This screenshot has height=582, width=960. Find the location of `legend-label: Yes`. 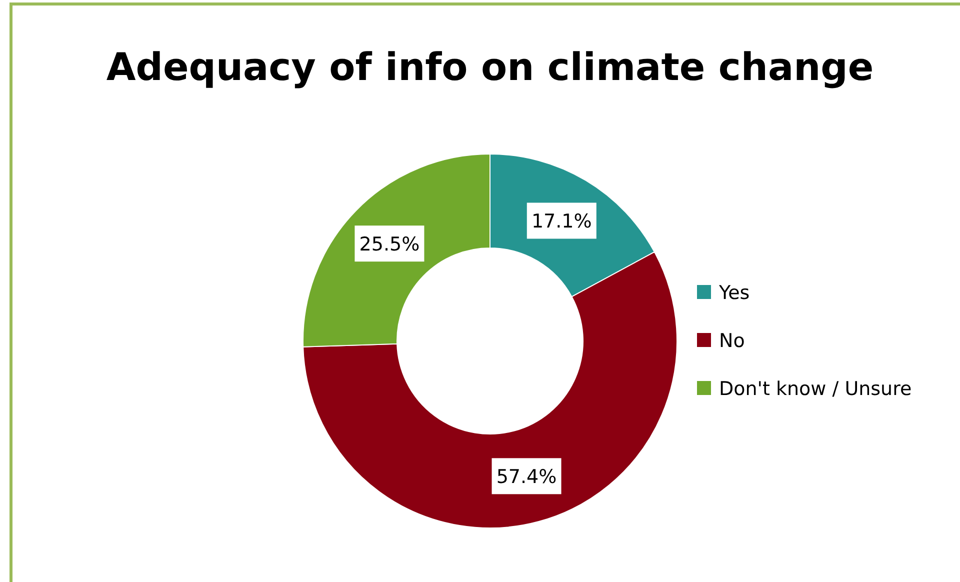

legend-label: Yes is located at coordinates (734, 293).